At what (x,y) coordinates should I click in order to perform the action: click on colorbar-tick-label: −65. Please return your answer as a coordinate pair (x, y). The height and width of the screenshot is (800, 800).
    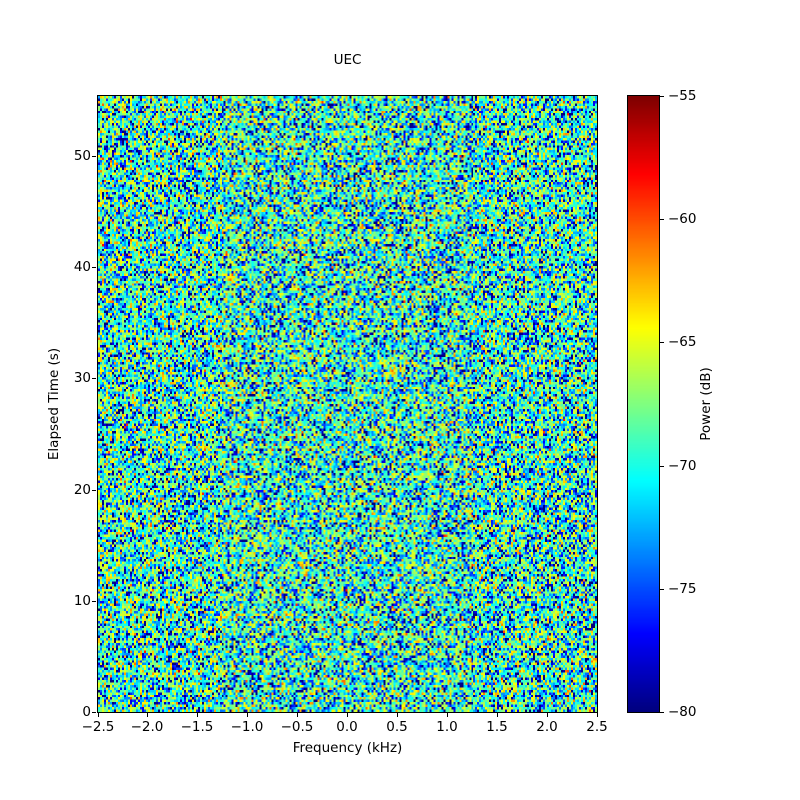
    Looking at the image, I should click on (682, 342).